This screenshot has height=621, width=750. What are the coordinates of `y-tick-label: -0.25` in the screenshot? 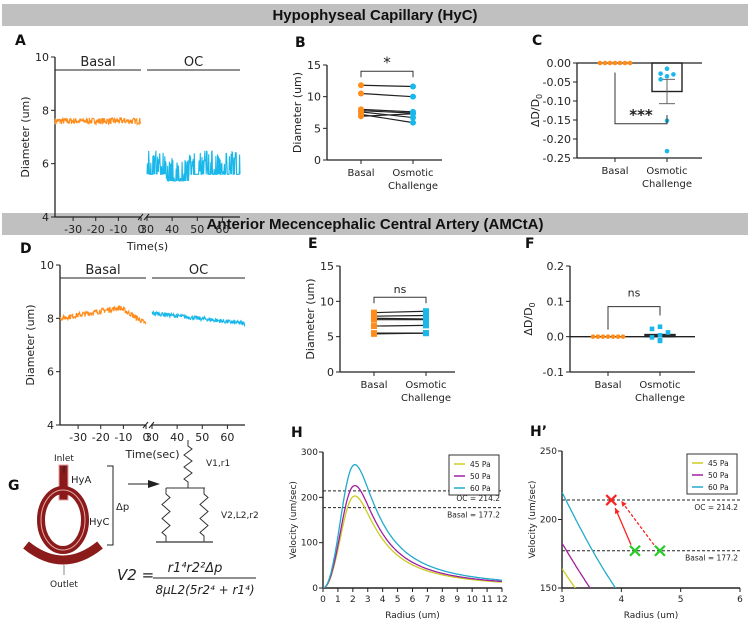 It's located at (557, 158).